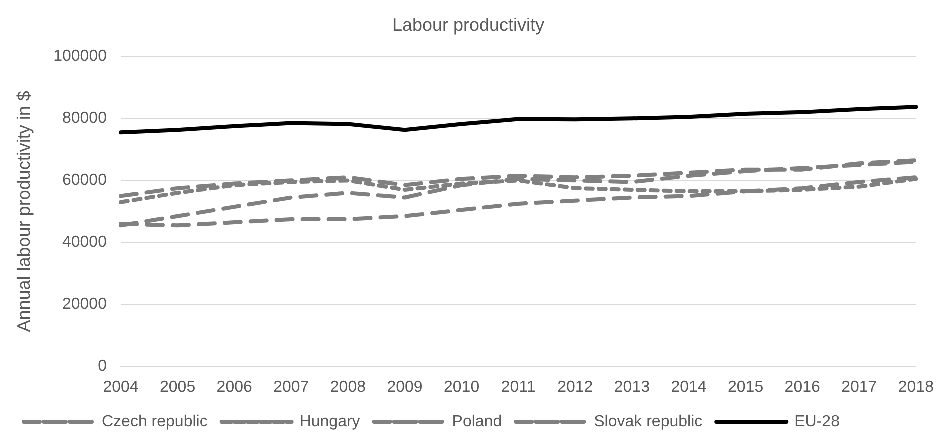 The width and height of the screenshot is (937, 445). Describe the element at coordinates (292, 387) in the screenshot. I see `x-tick-label: 2007` at that location.